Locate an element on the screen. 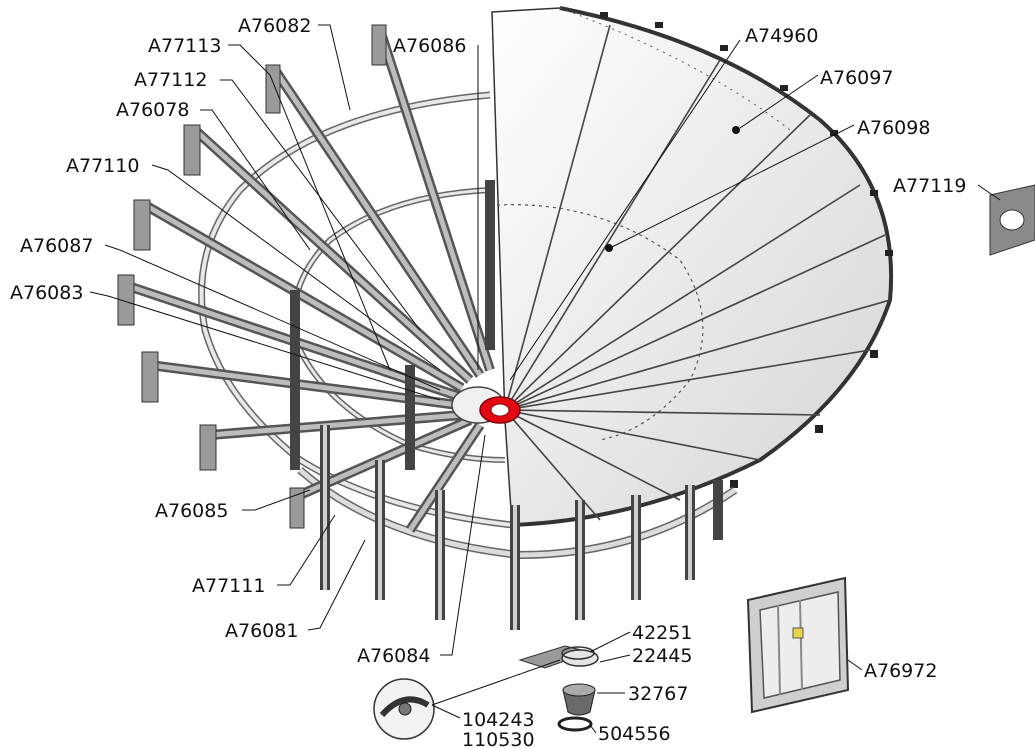 The height and width of the screenshot is (749, 1035). part-a76972-panel is located at coordinates (798, 645).